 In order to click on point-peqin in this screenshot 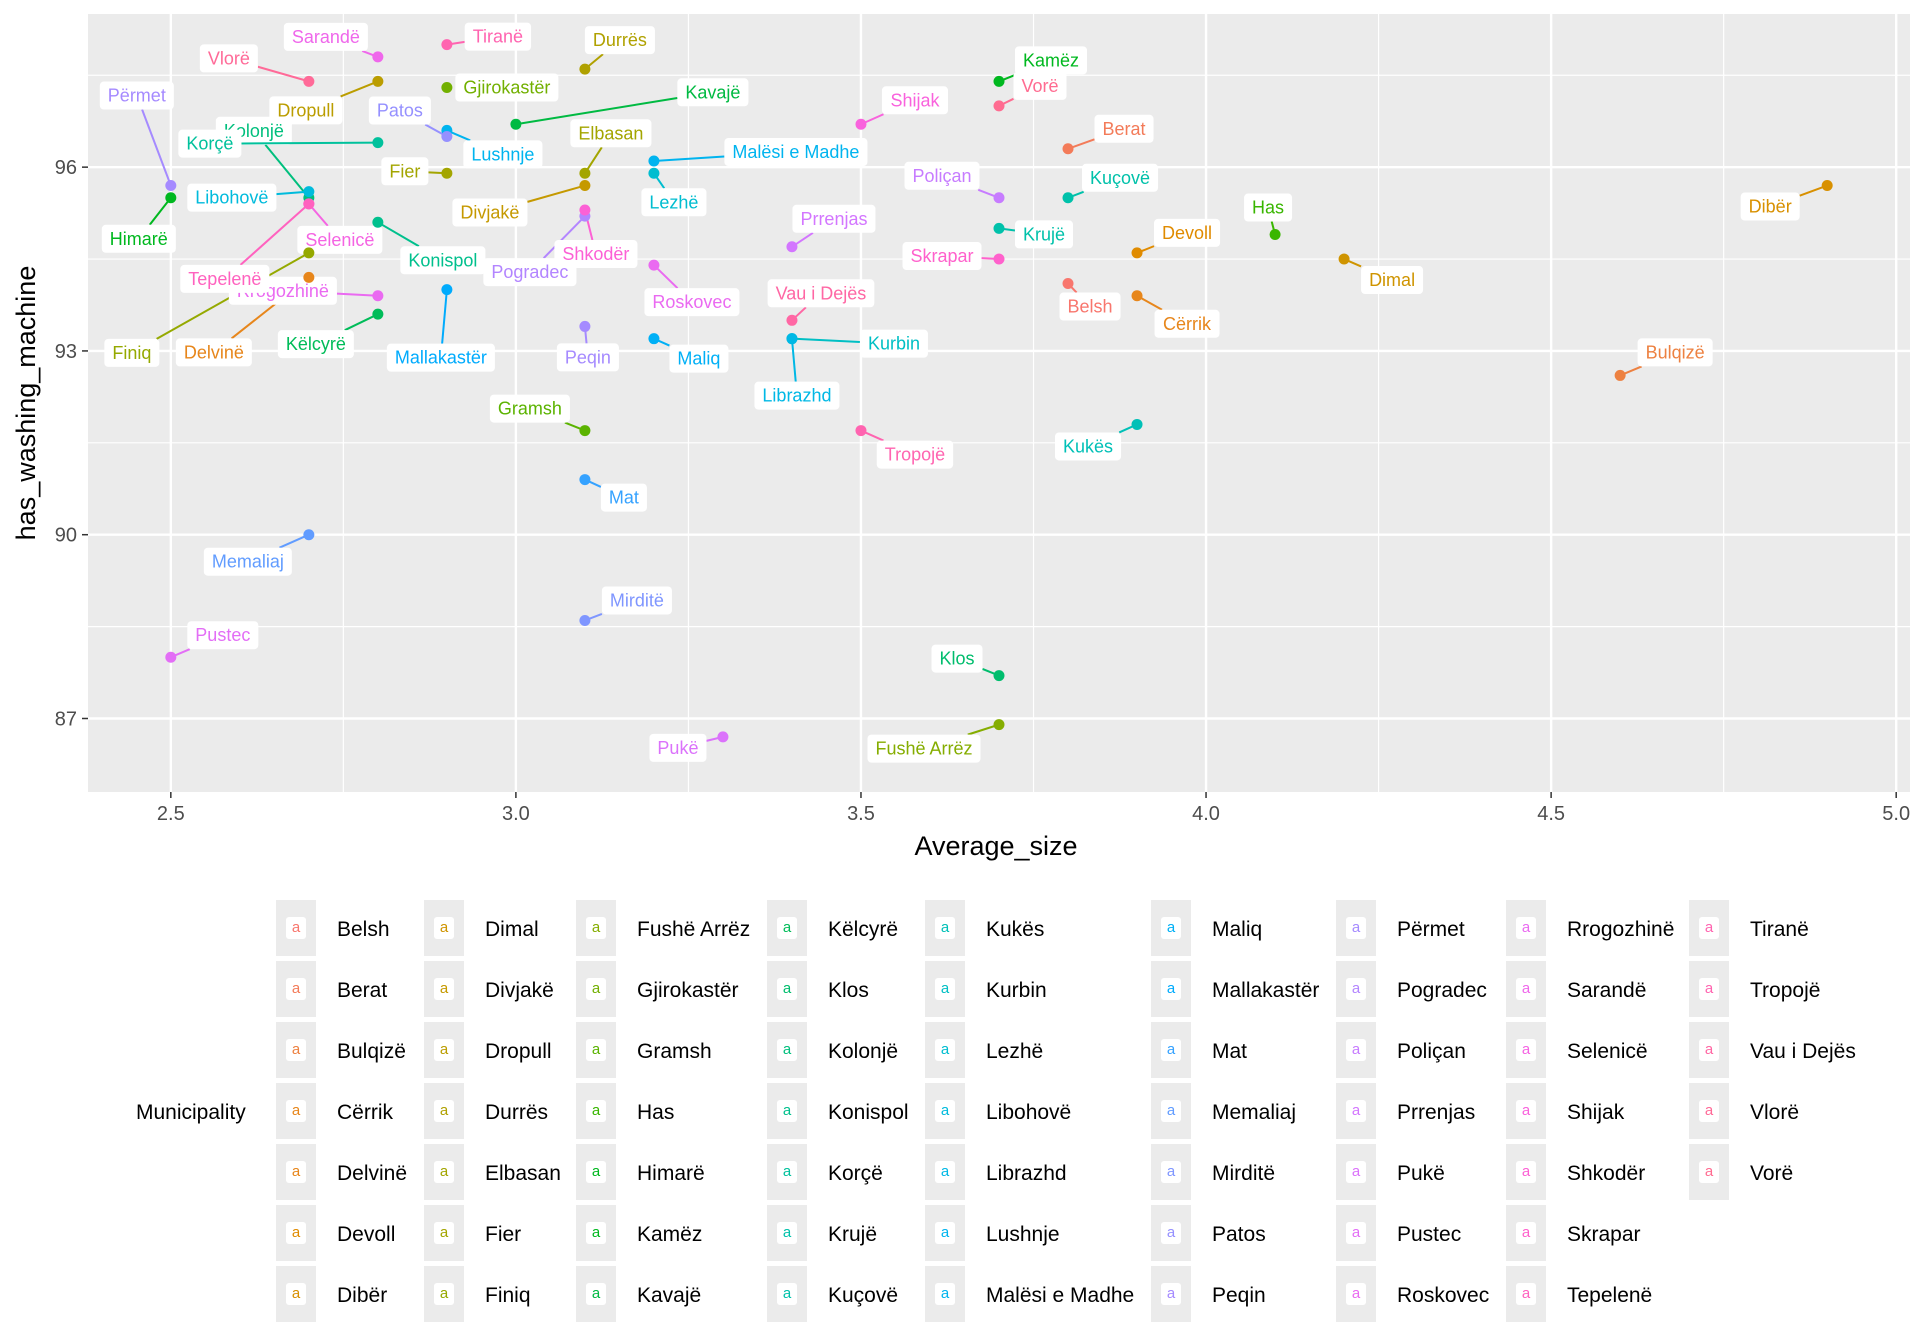, I will do `click(585, 326)`.